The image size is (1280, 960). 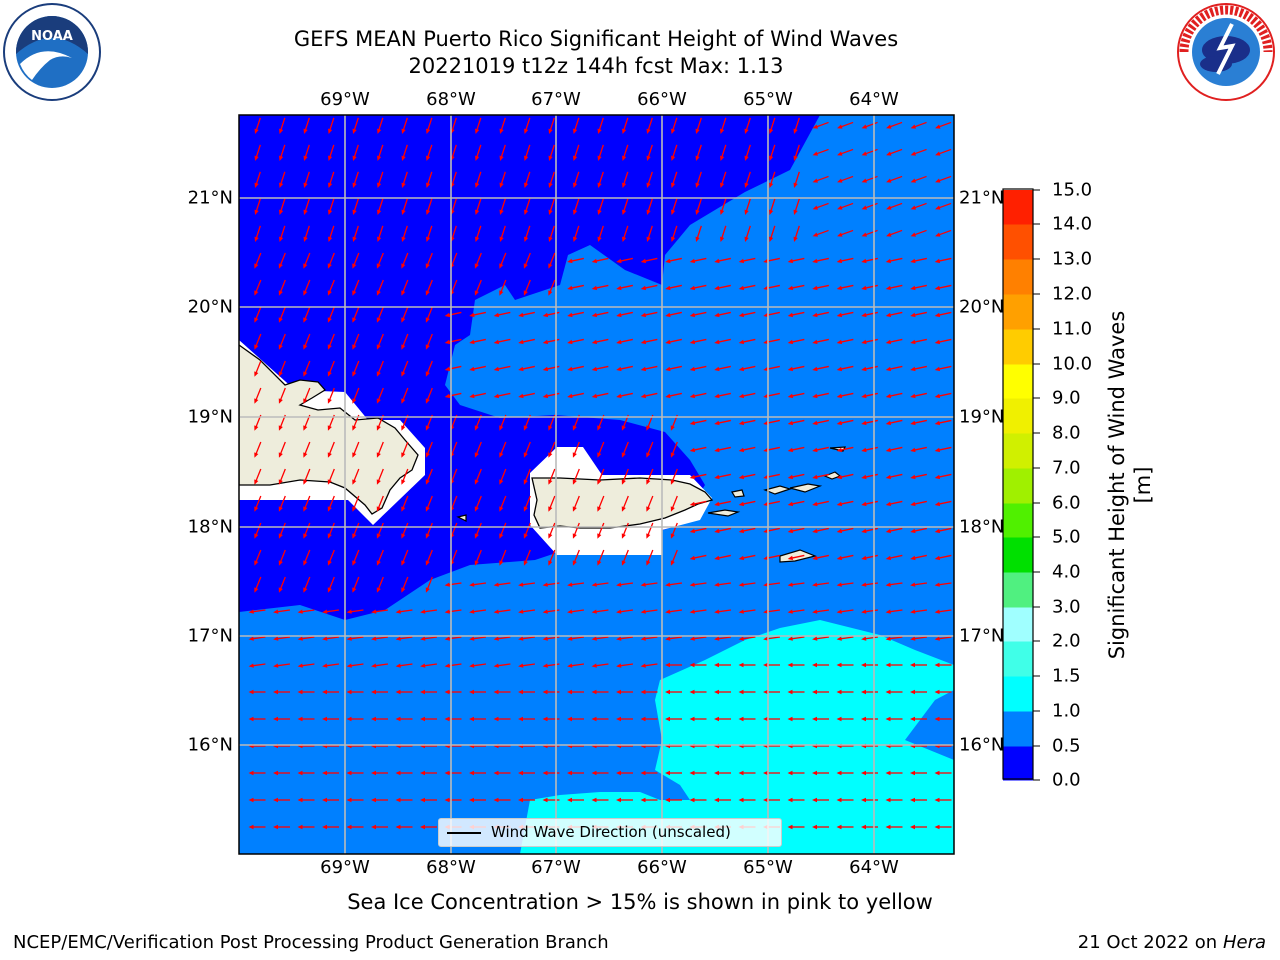 I want to click on lon-label-top: 68°W, so click(x=451, y=99).